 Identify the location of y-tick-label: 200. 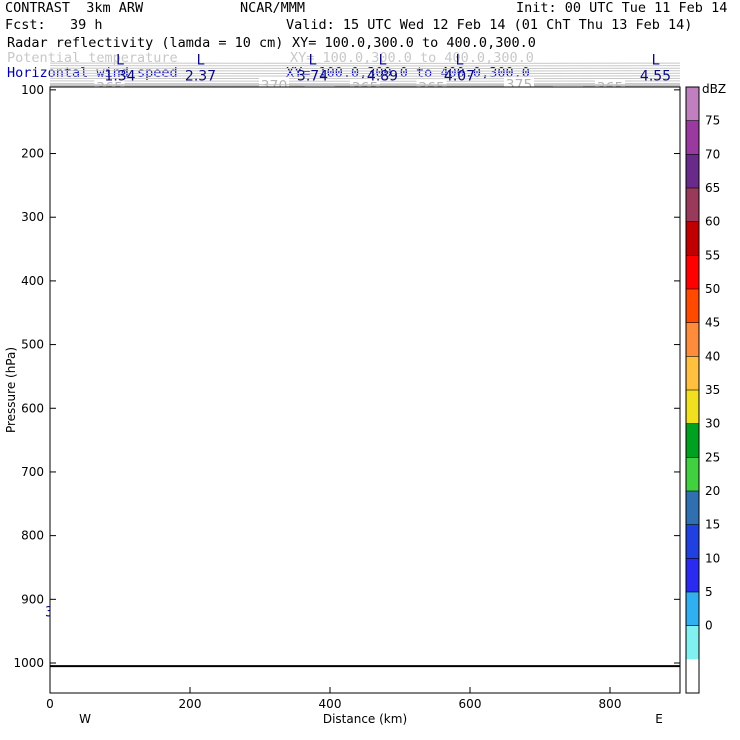
(32, 154).